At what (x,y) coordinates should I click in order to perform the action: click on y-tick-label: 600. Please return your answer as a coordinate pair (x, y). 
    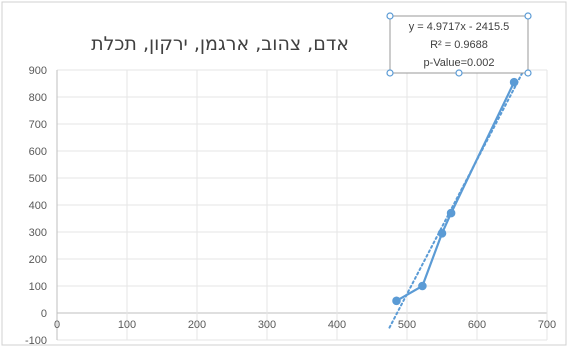
    Looking at the image, I should click on (38, 152).